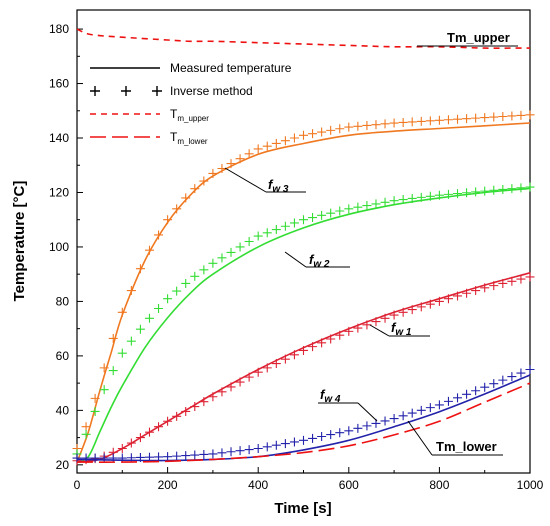  Describe the element at coordinates (278, 186) in the screenshot. I see `fw3-label: fw 3` at that location.